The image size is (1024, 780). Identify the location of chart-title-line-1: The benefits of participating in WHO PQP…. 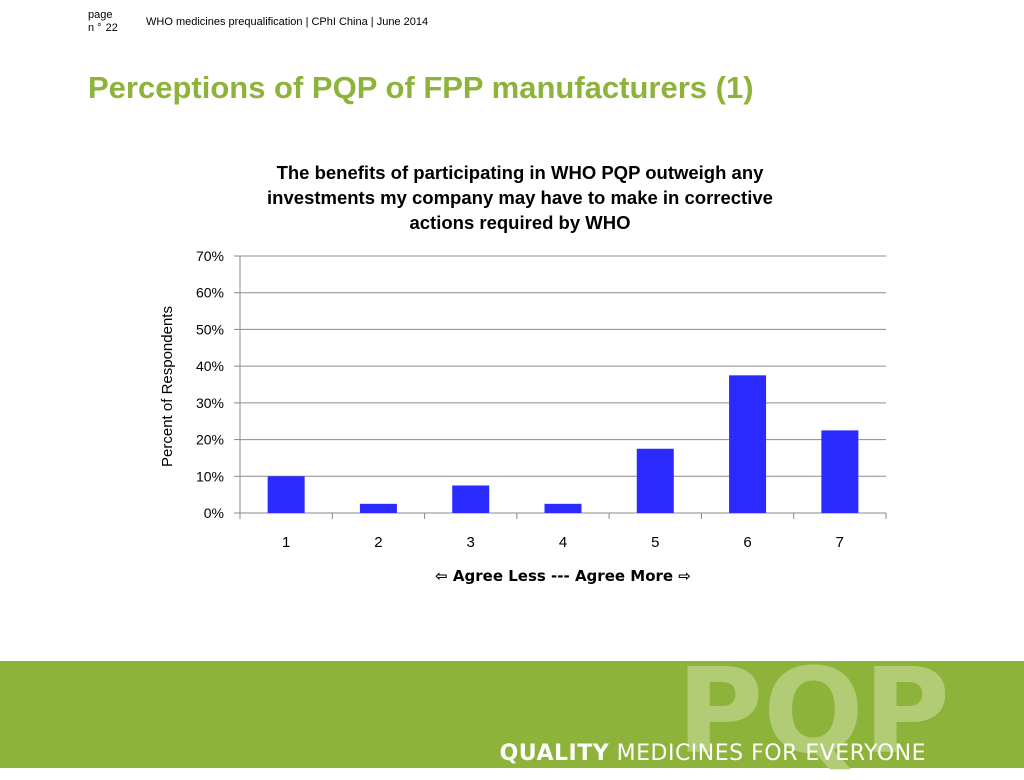
(520, 172).